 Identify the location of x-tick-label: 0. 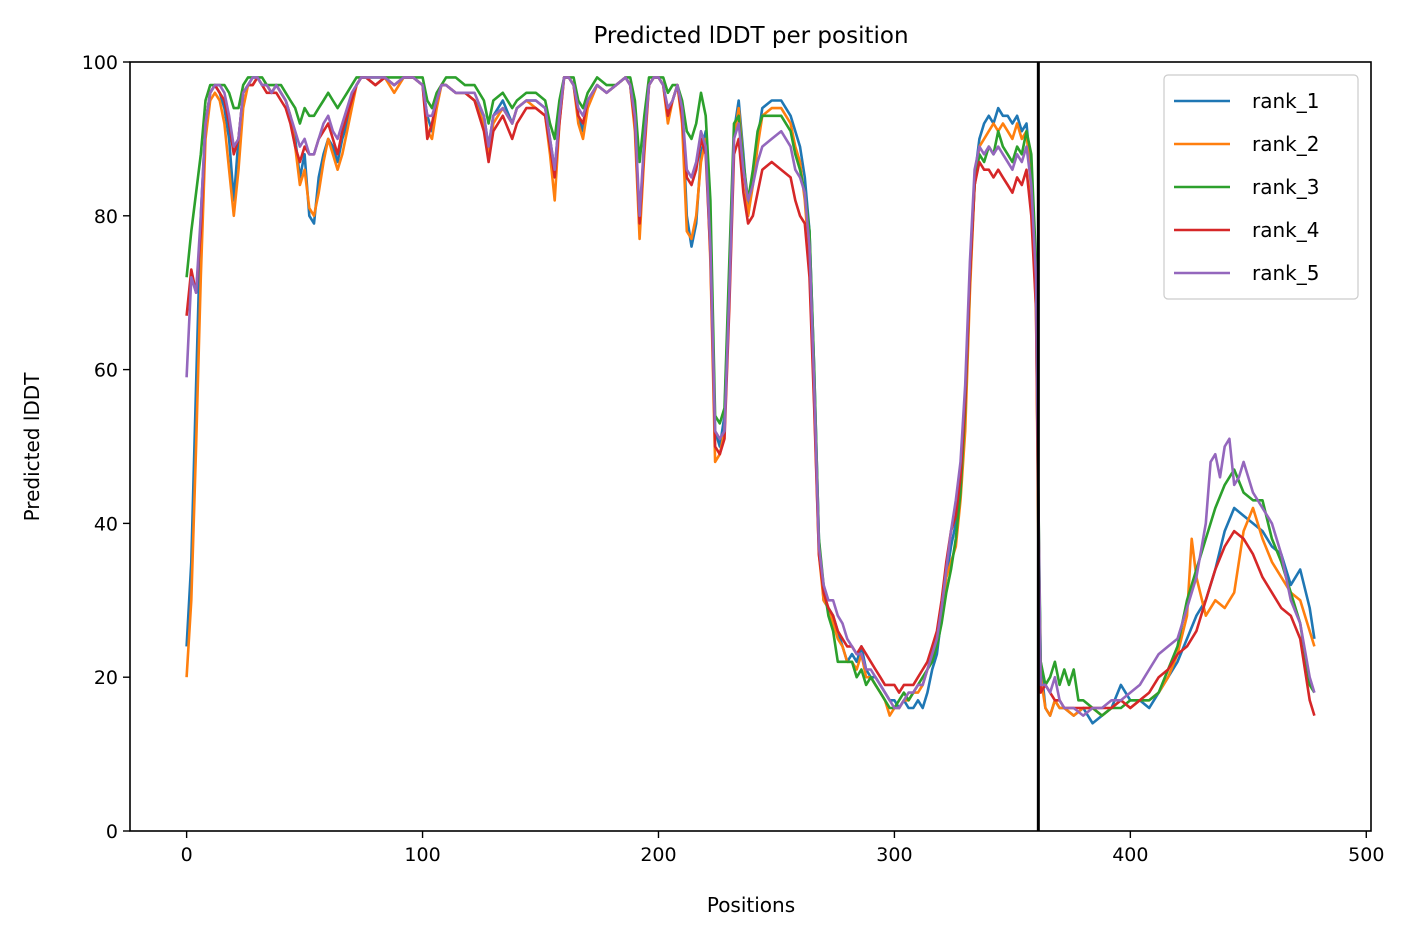
(187, 855).